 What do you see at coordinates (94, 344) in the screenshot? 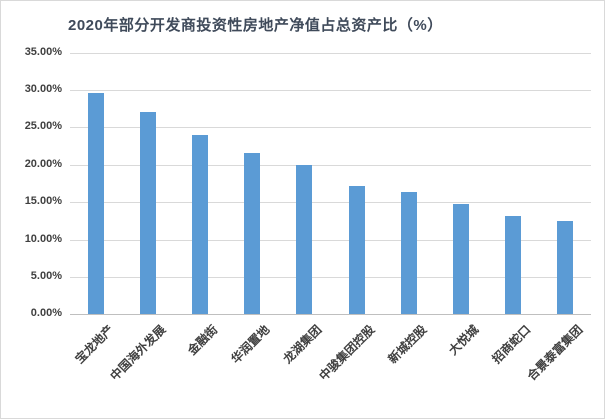
I see `x-axis-category-label: 宝龙地产` at bounding box center [94, 344].